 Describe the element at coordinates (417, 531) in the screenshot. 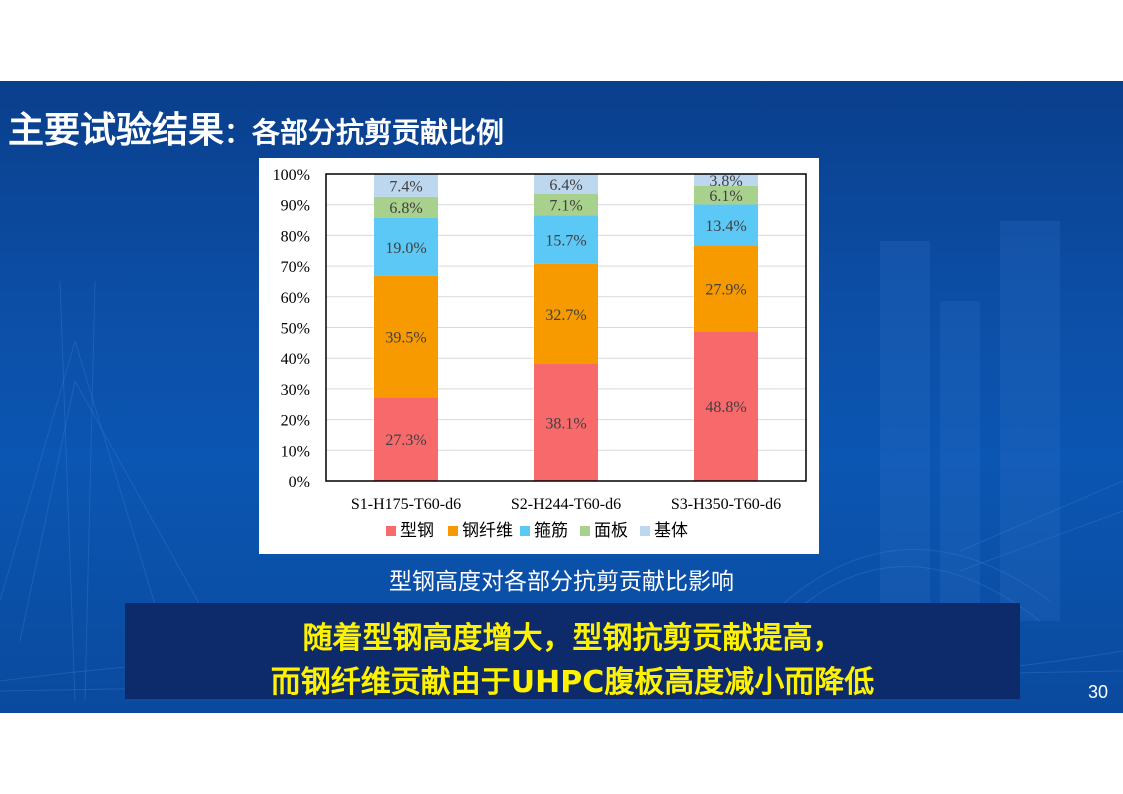

I see `legend-label: 型钢` at that location.